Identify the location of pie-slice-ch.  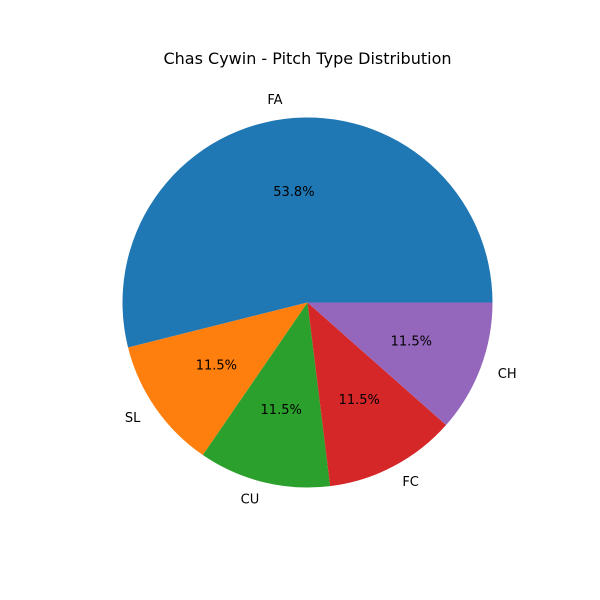
(400, 364).